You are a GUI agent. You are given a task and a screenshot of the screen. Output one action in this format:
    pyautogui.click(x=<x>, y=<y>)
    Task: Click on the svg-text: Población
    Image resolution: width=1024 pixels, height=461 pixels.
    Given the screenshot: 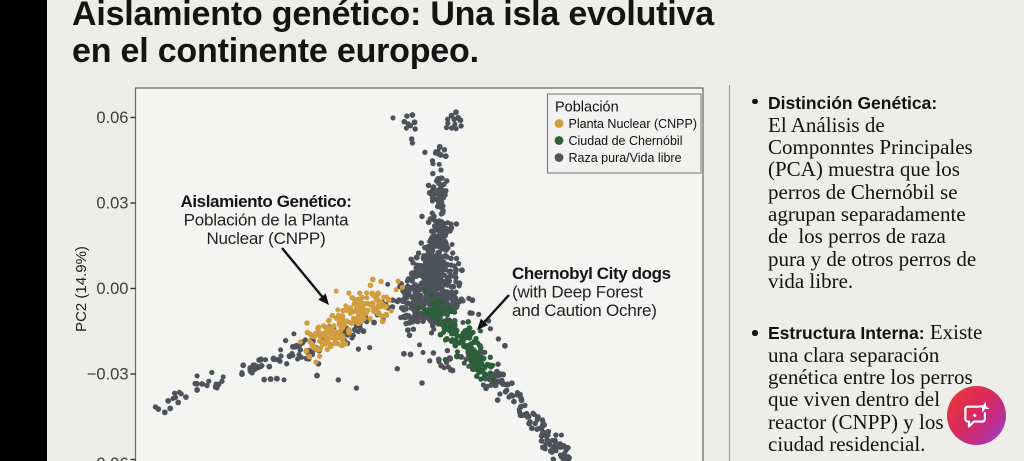 What is the action you would take?
    pyautogui.click(x=587, y=108)
    